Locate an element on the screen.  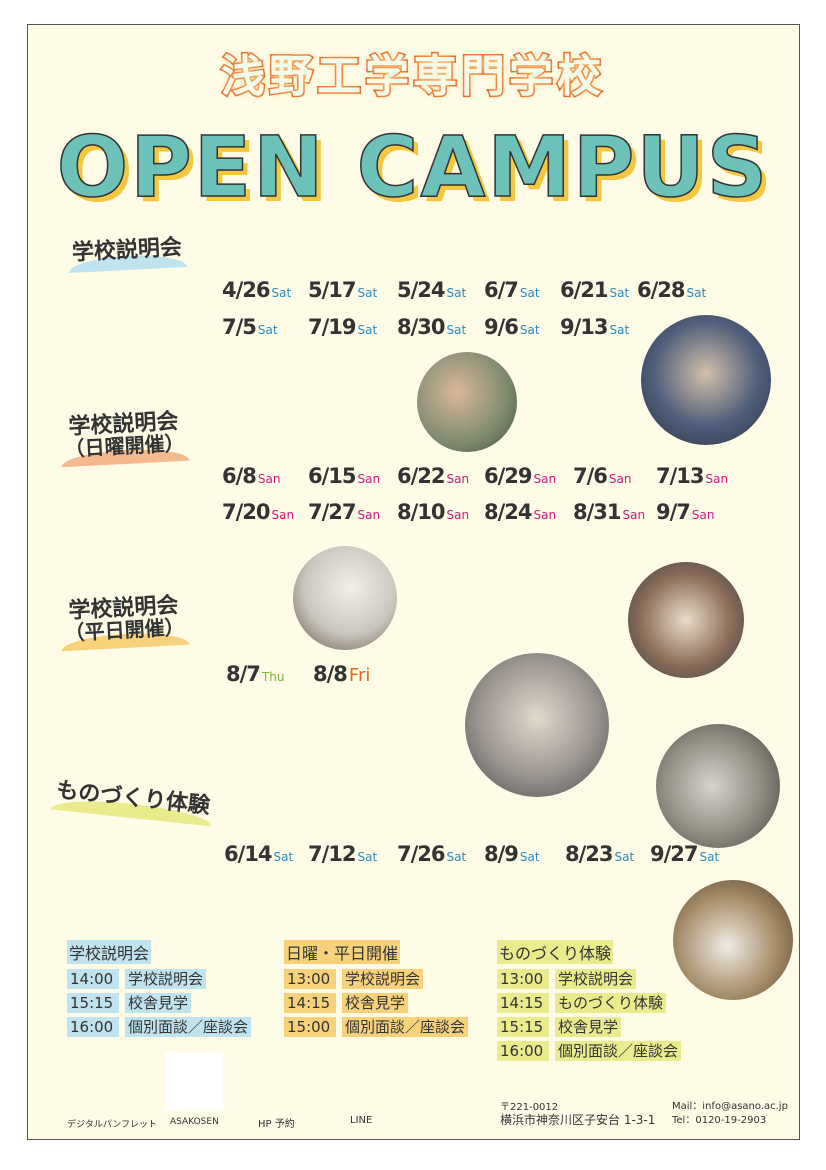
event-date: 7/19 Sat is located at coordinates (342, 327).